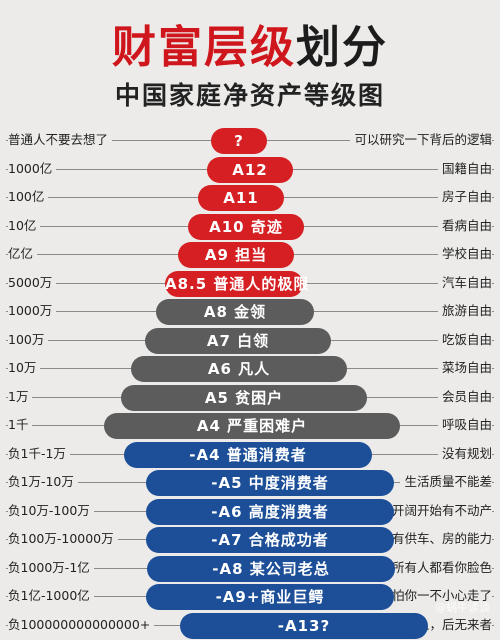 This screenshot has width=500, height=640. Describe the element at coordinates (39, 453) in the screenshot. I see `net-worth-label: 负1千-1万` at that location.